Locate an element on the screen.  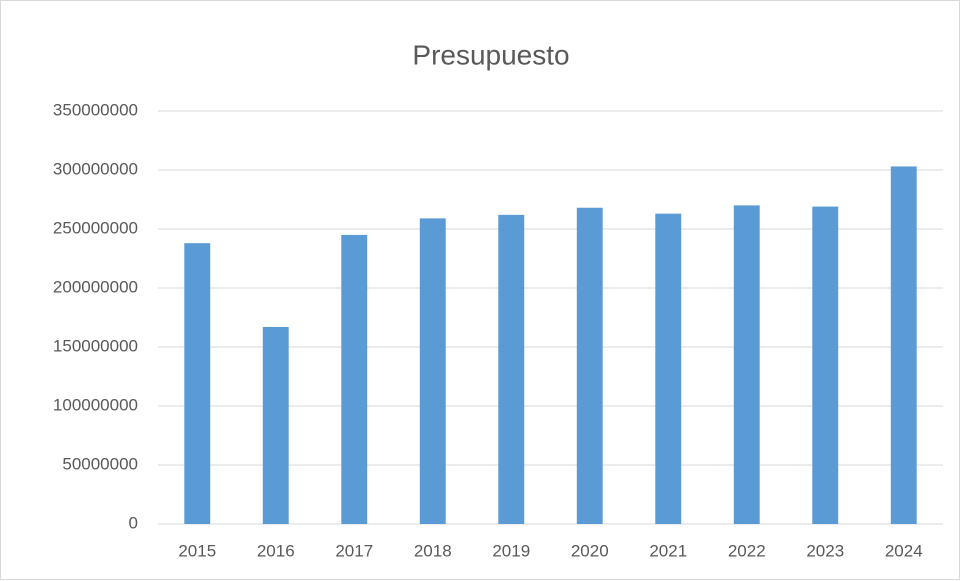
x-tick-label: 2024 is located at coordinates (904, 550).